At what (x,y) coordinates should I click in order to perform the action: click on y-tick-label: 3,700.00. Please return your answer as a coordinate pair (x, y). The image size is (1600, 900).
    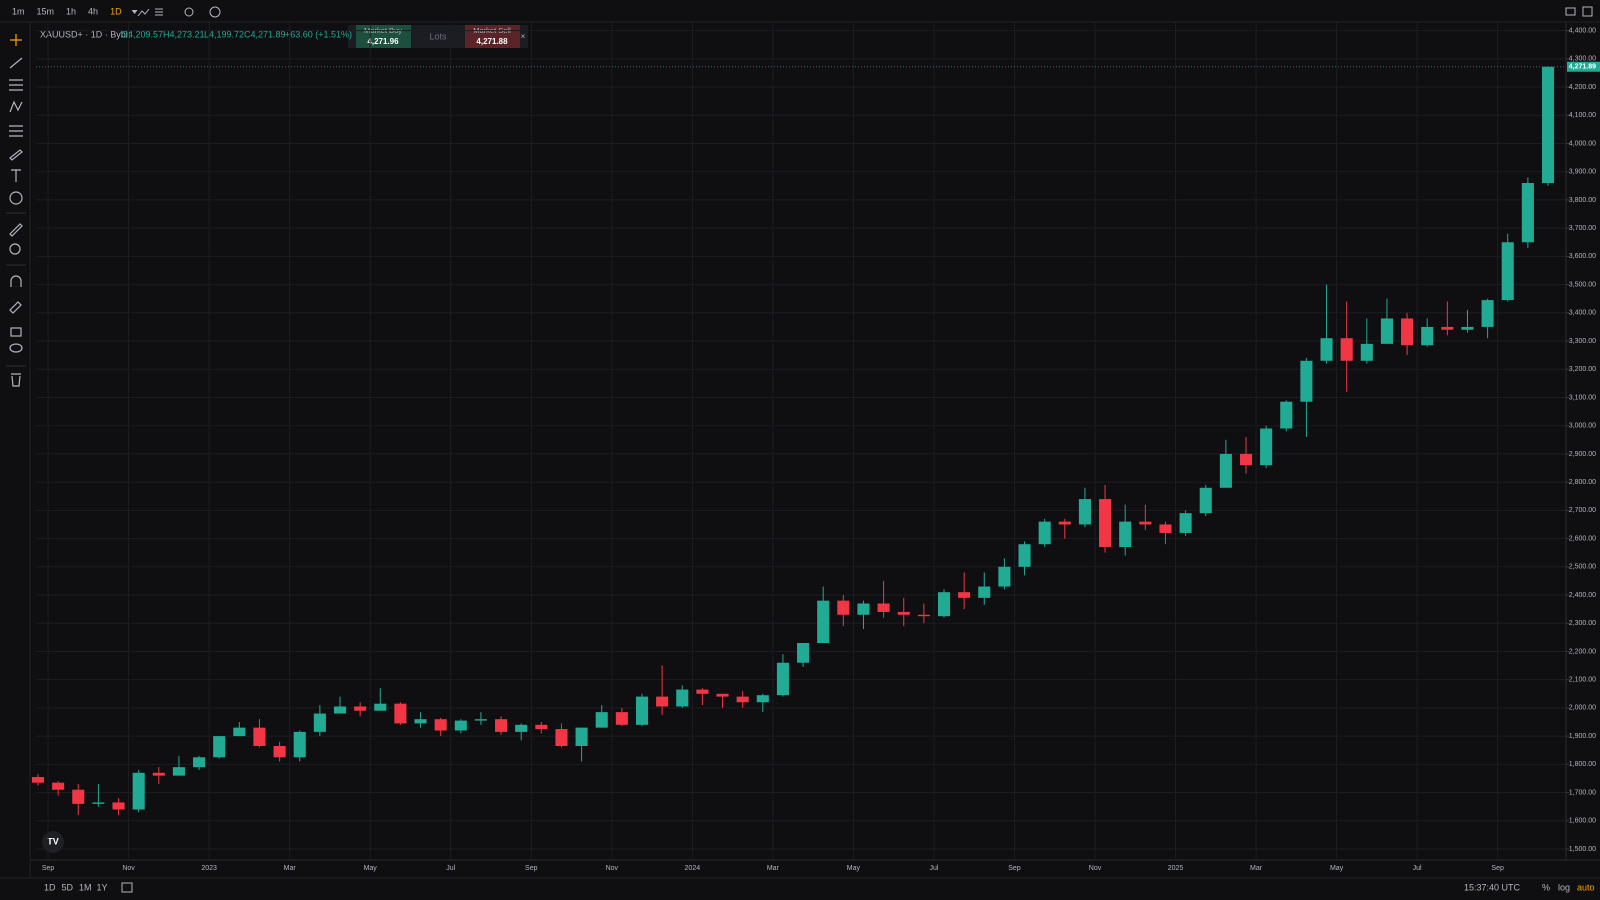
    Looking at the image, I should click on (1582, 228).